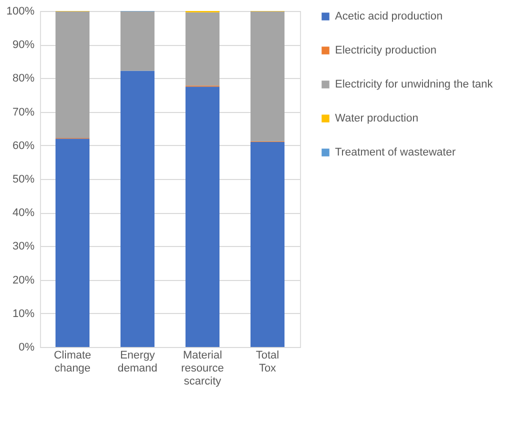 This screenshot has width=513, height=439. What do you see at coordinates (23, 112) in the screenshot?
I see `y-tick-label: 70%` at bounding box center [23, 112].